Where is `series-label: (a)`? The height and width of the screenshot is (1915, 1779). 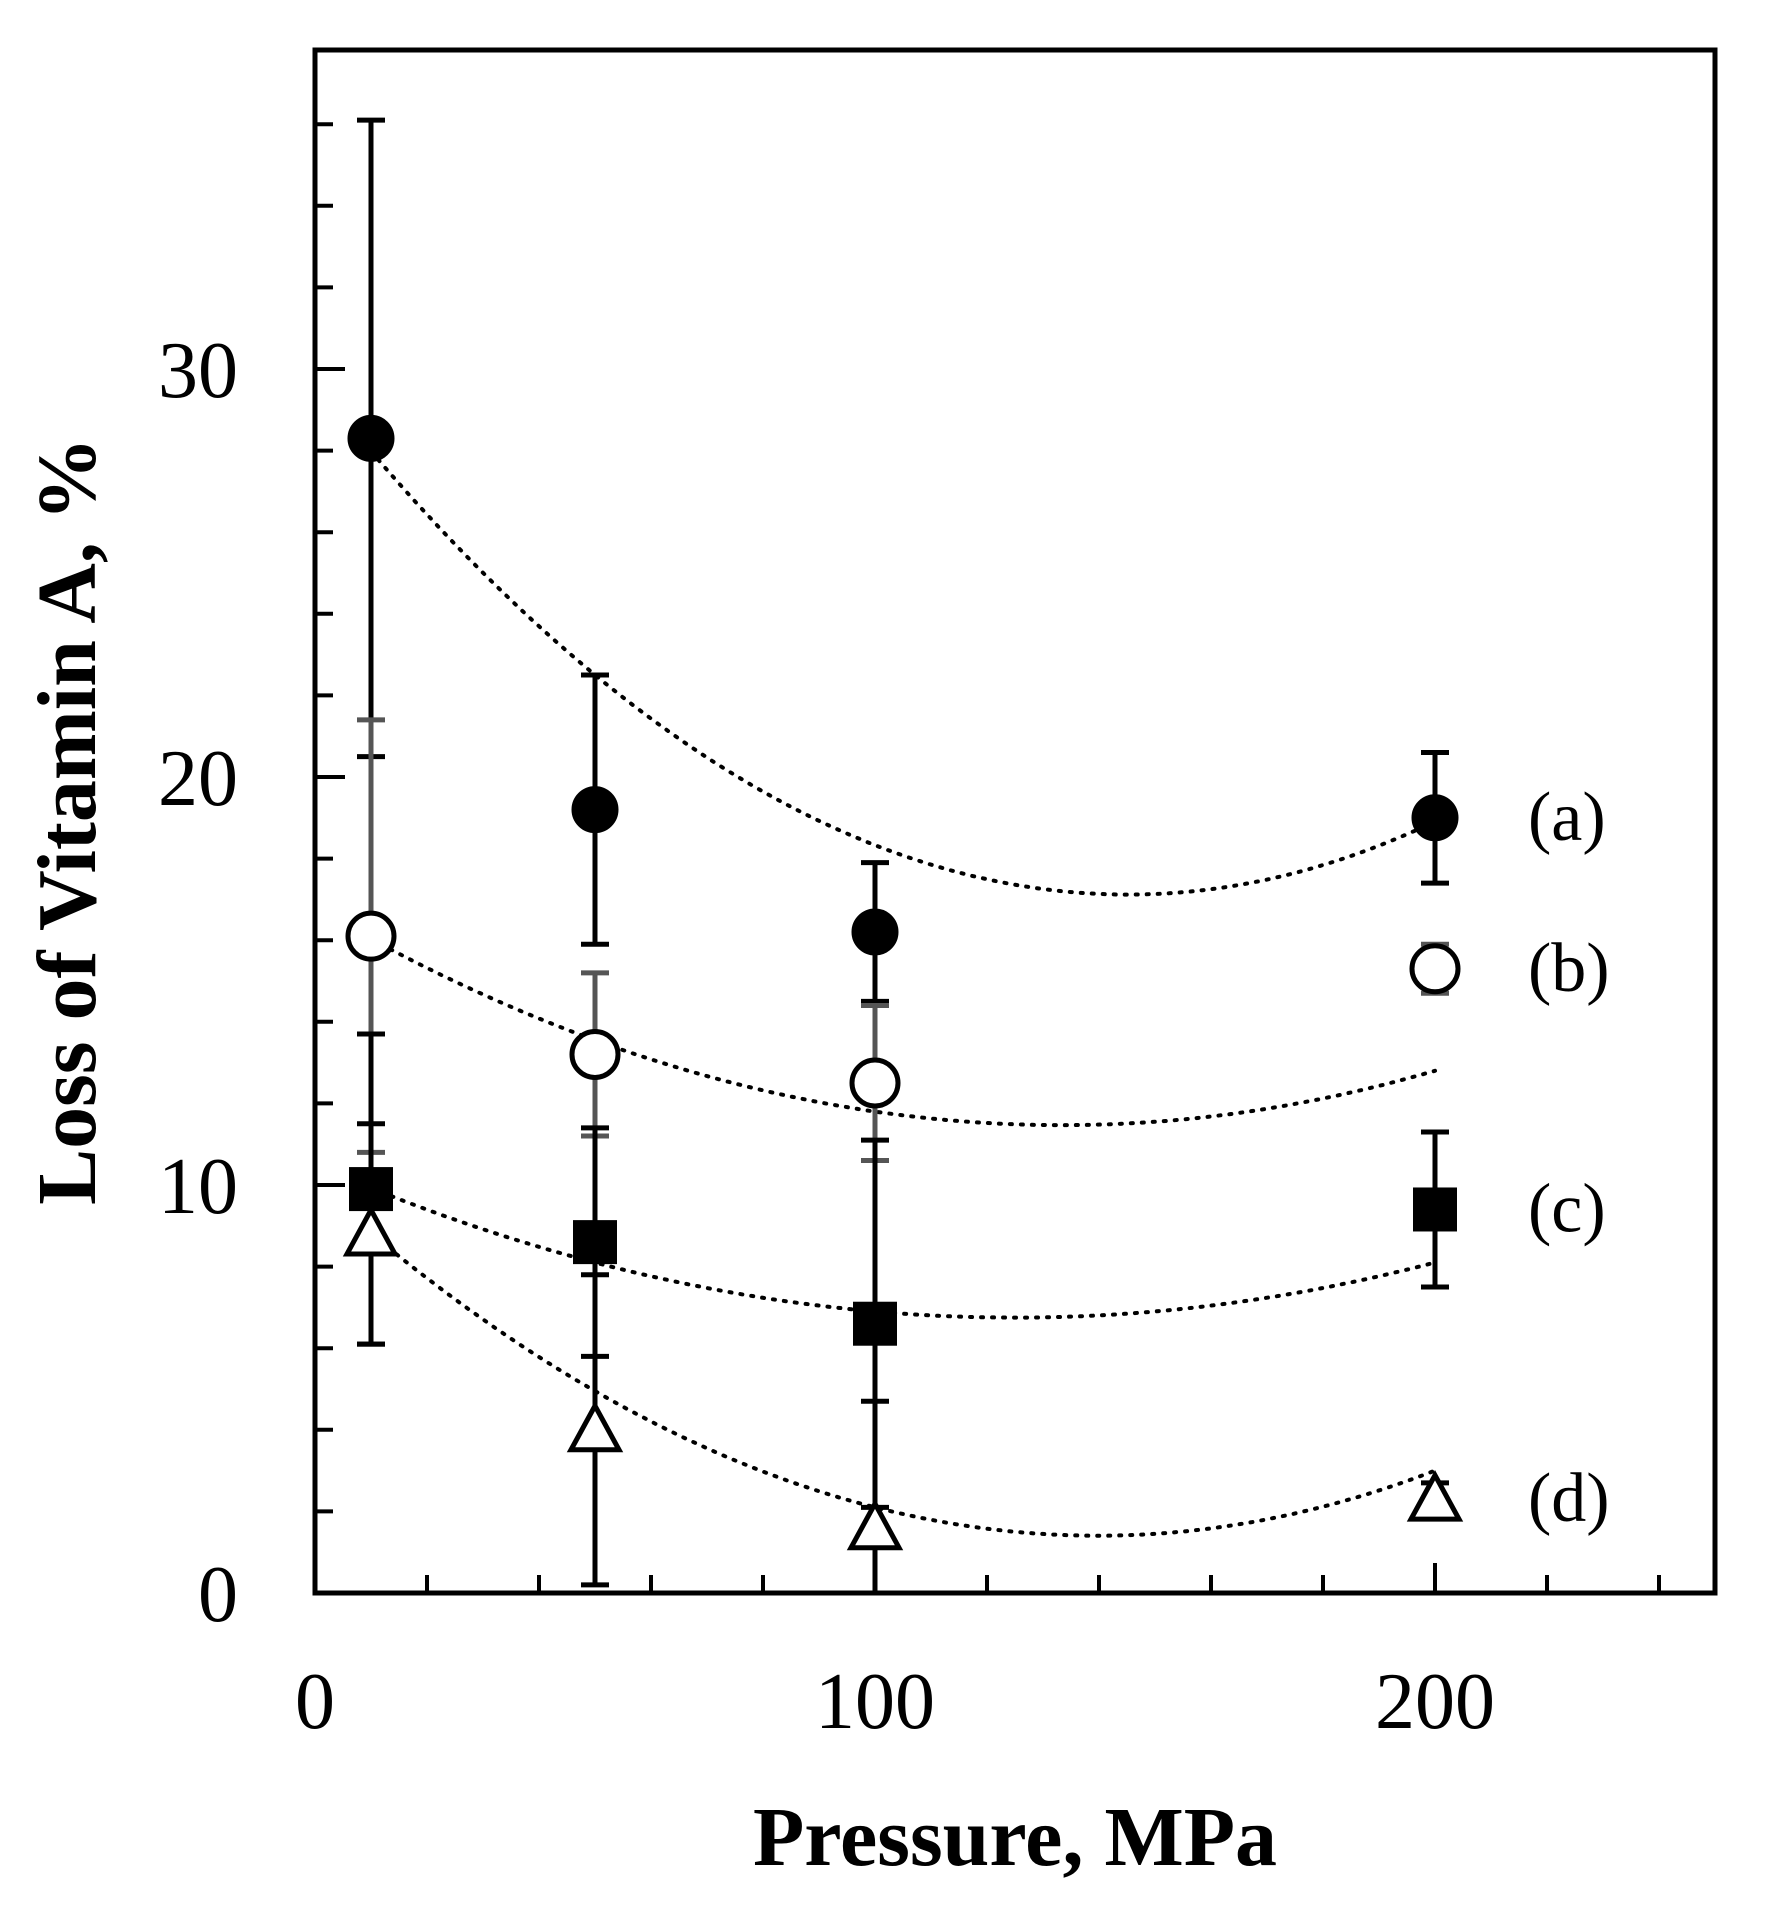
series-label: (a) is located at coordinates (1567, 817).